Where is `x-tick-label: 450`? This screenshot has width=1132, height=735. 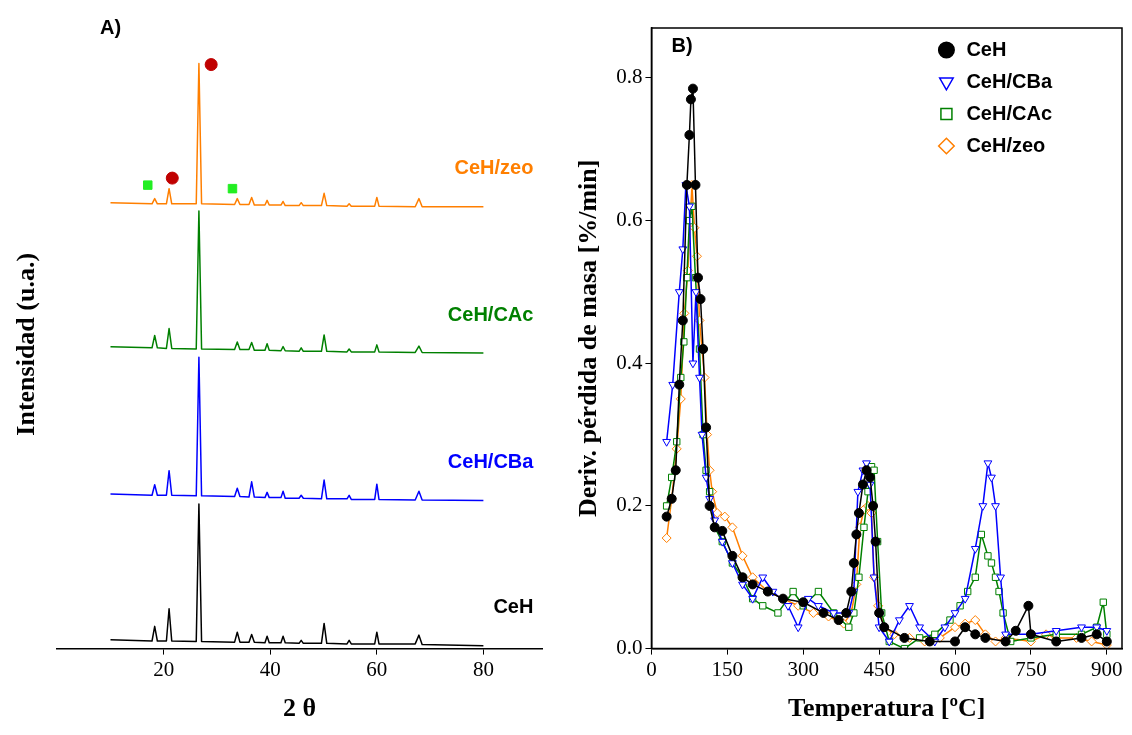 x-tick-label: 450 is located at coordinates (879, 668).